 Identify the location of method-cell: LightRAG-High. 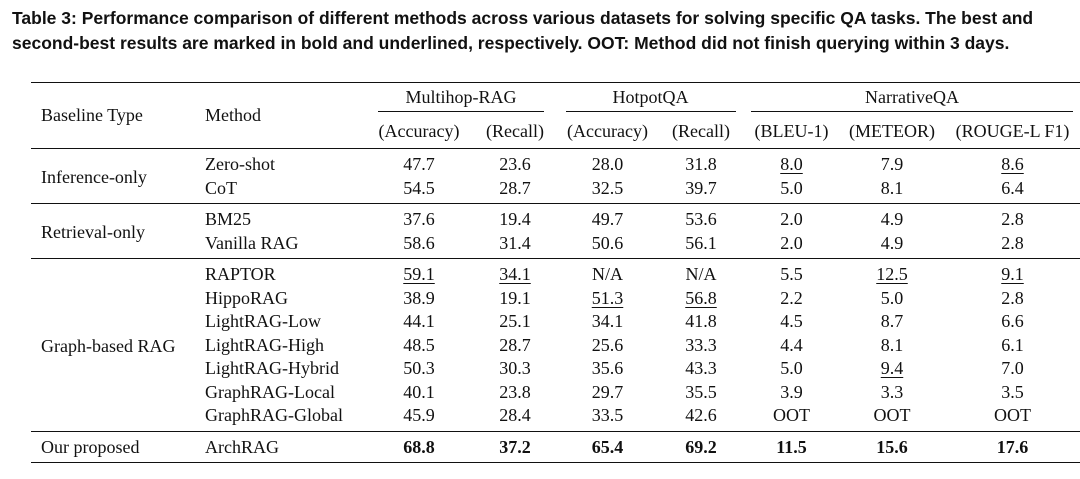
(264, 344).